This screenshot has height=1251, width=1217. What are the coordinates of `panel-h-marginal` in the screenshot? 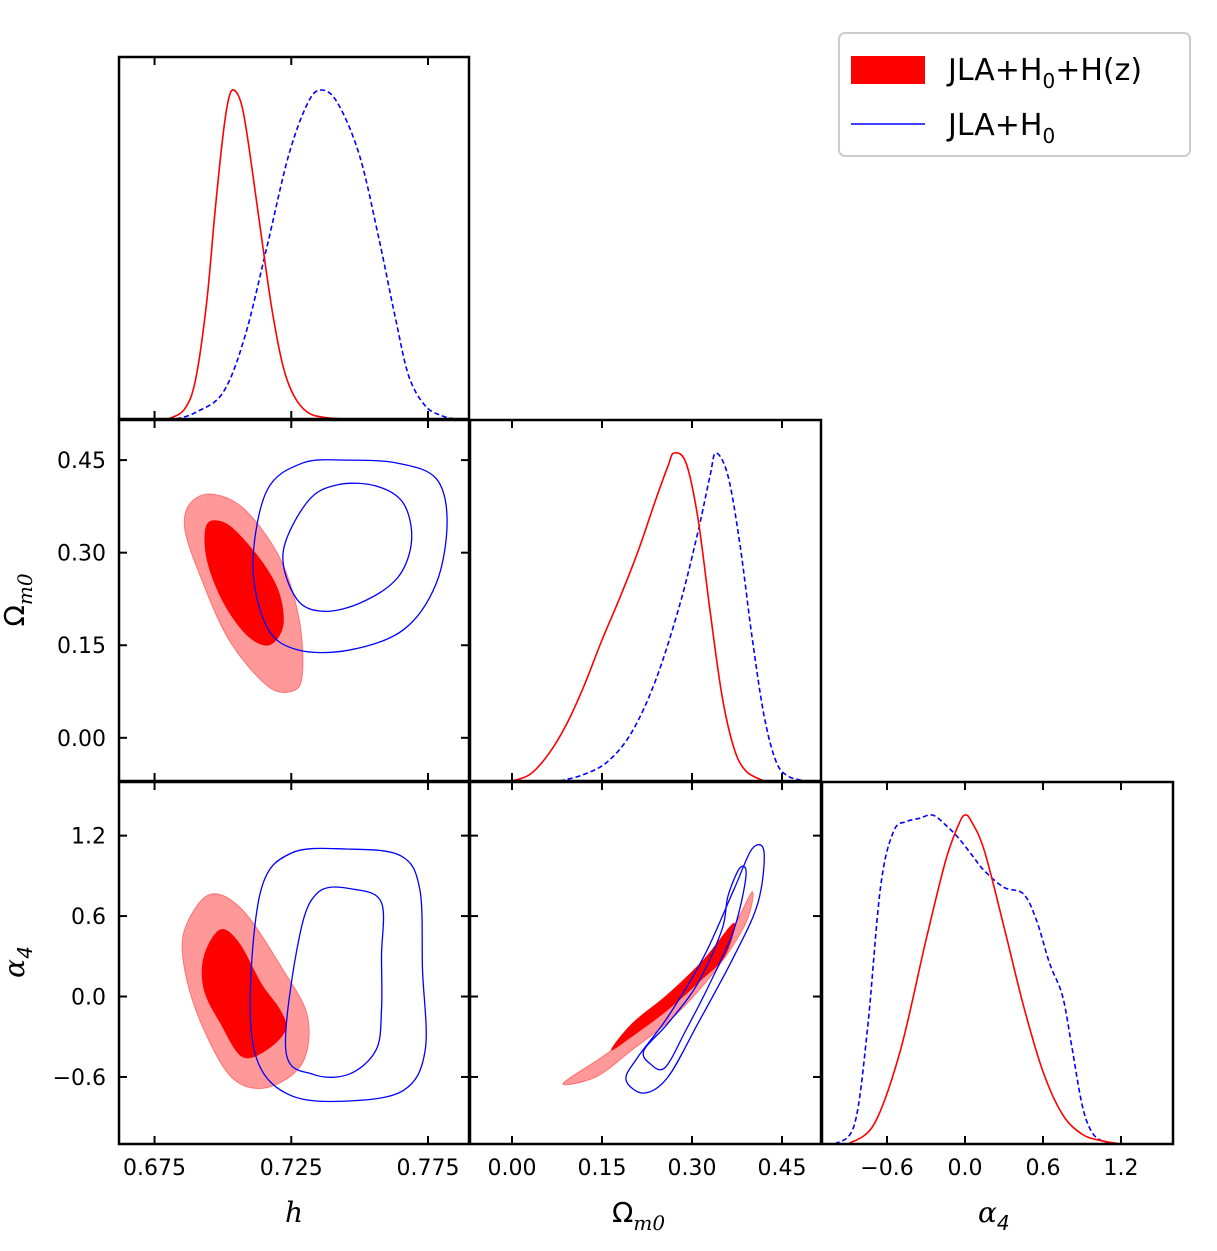 It's located at (311, 254).